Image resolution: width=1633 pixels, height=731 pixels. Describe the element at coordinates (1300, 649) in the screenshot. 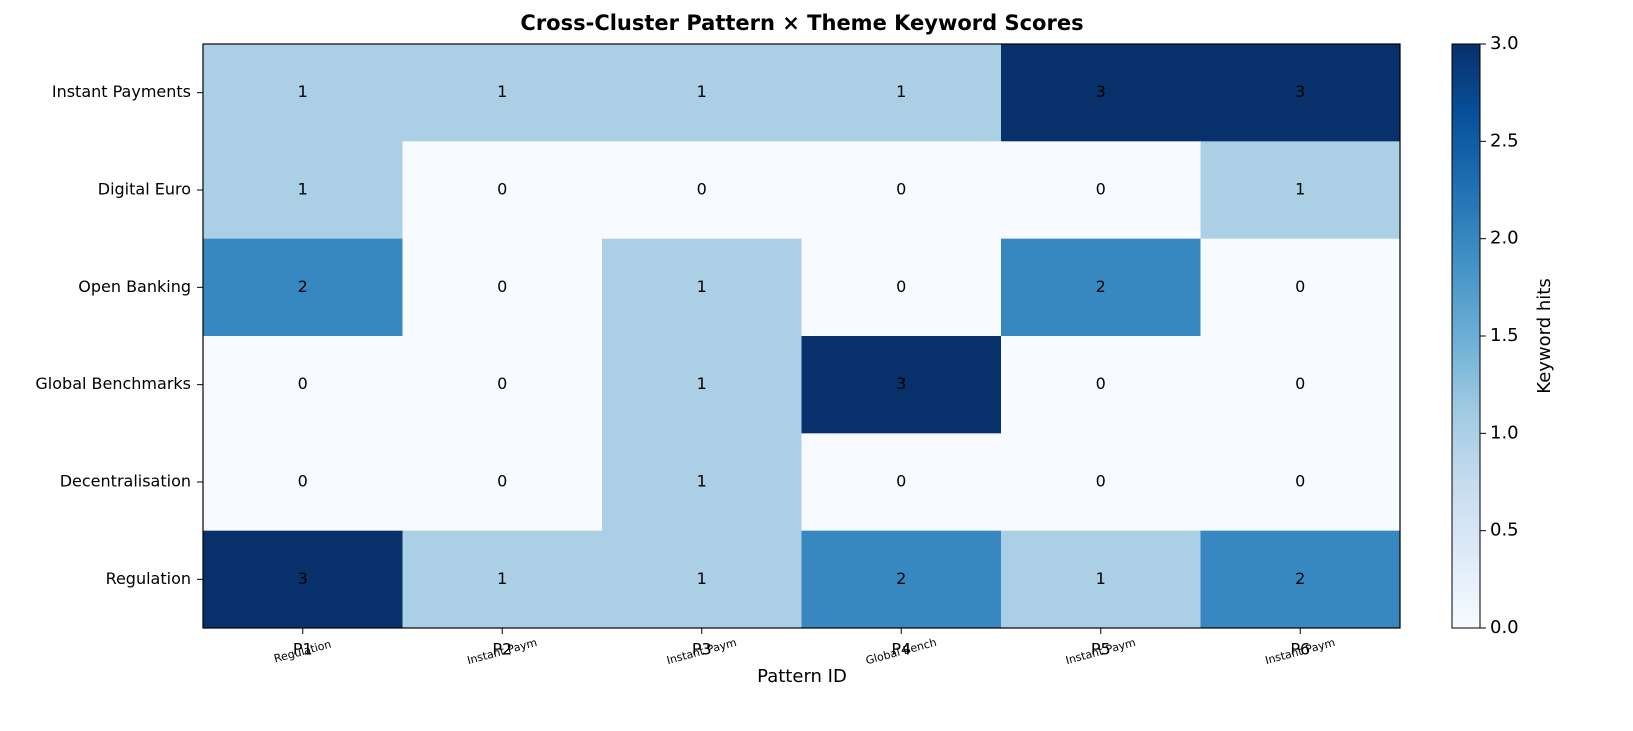

I see `x-tick-label: P6` at that location.